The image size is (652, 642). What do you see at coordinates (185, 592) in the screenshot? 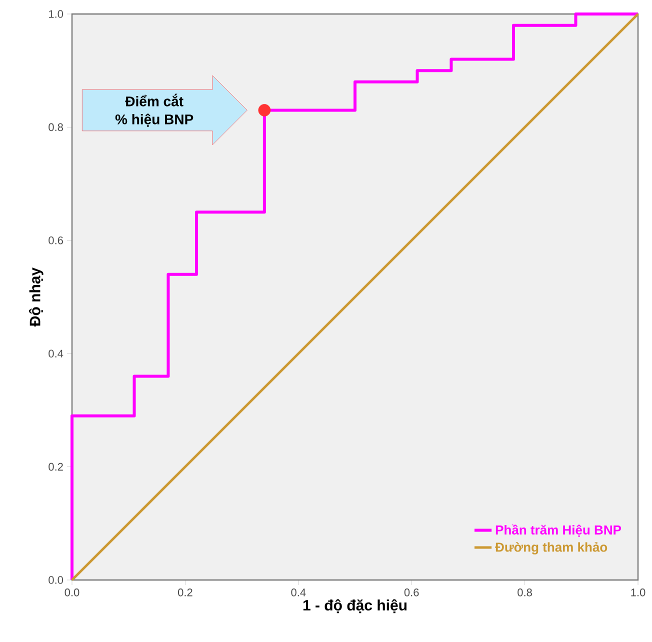
I see `x-tick-label: 0.2` at bounding box center [185, 592].